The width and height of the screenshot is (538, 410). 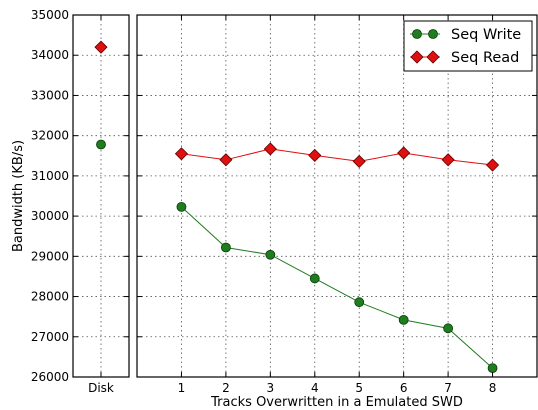 What do you see at coordinates (50, 176) in the screenshot?
I see `y-tick-label: 31000` at bounding box center [50, 176].